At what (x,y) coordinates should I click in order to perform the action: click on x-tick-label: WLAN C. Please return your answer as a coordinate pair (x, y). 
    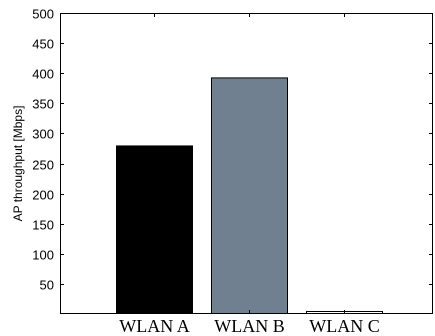
    Looking at the image, I should click on (344, 326).